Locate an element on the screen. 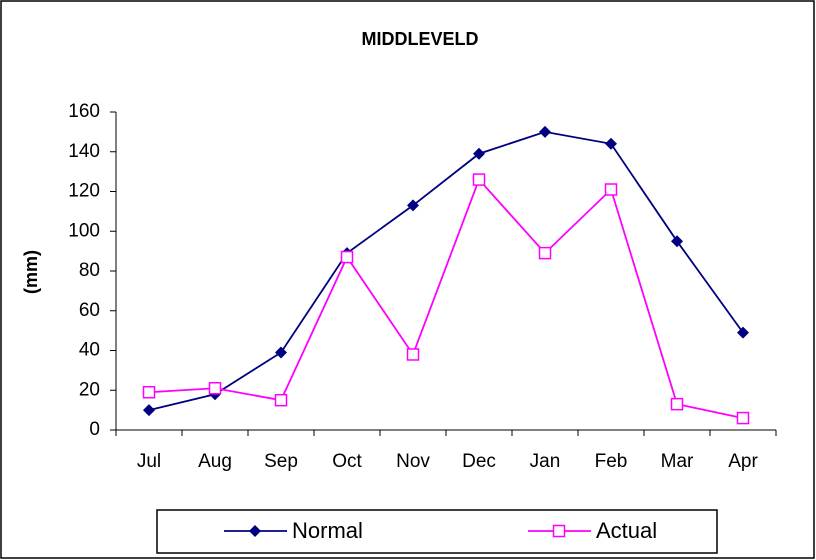 The width and height of the screenshot is (816, 560). y-tick-label: 160 is located at coordinates (84, 111).